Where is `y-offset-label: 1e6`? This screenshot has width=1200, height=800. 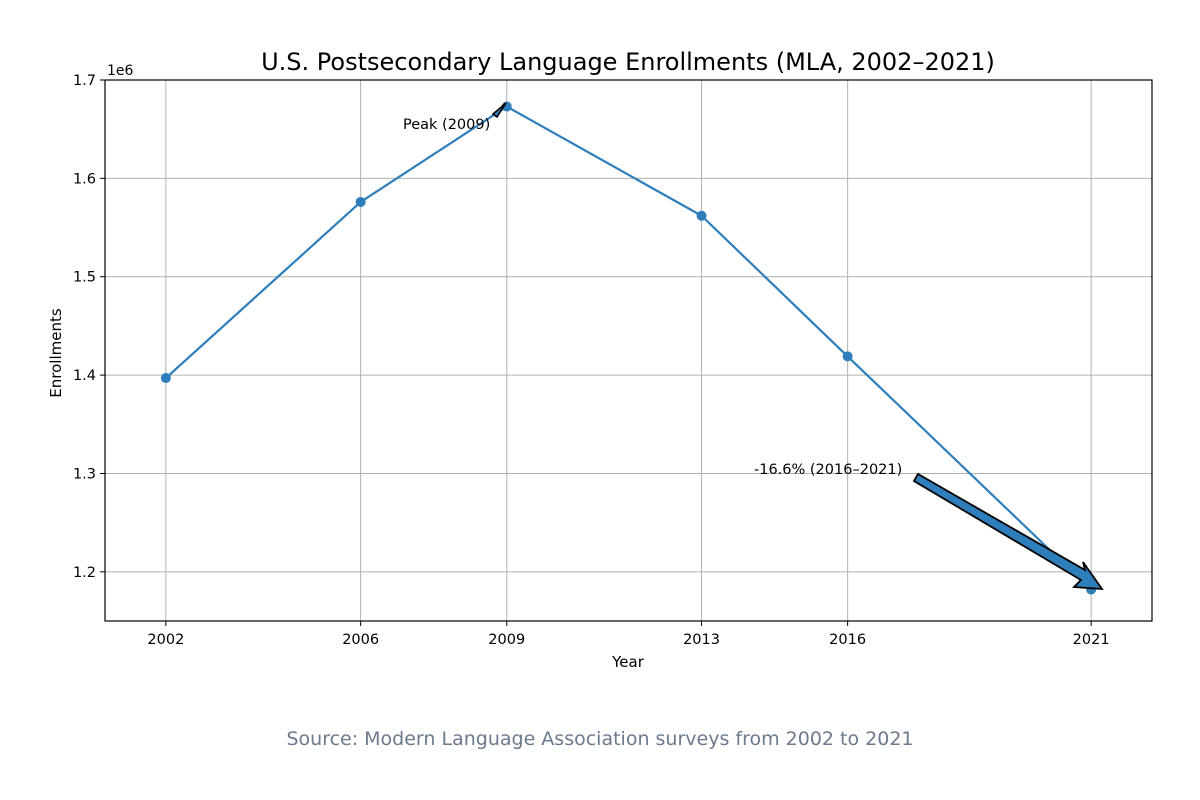
y-offset-label: 1e6 is located at coordinates (120, 71).